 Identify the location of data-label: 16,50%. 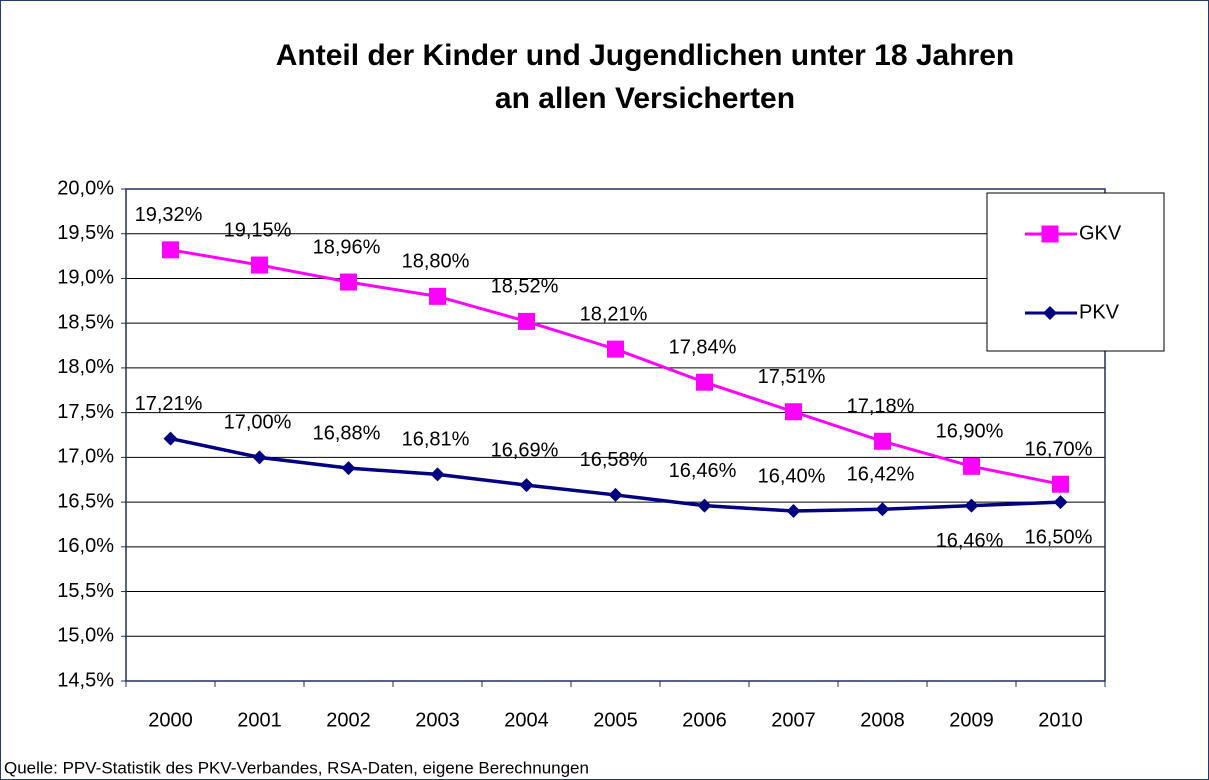
(1059, 537).